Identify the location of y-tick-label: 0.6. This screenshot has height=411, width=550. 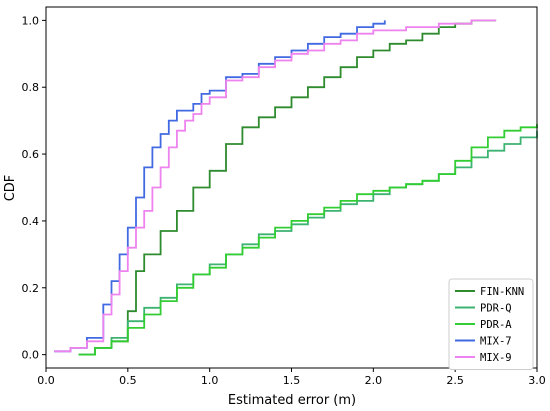
(31, 154).